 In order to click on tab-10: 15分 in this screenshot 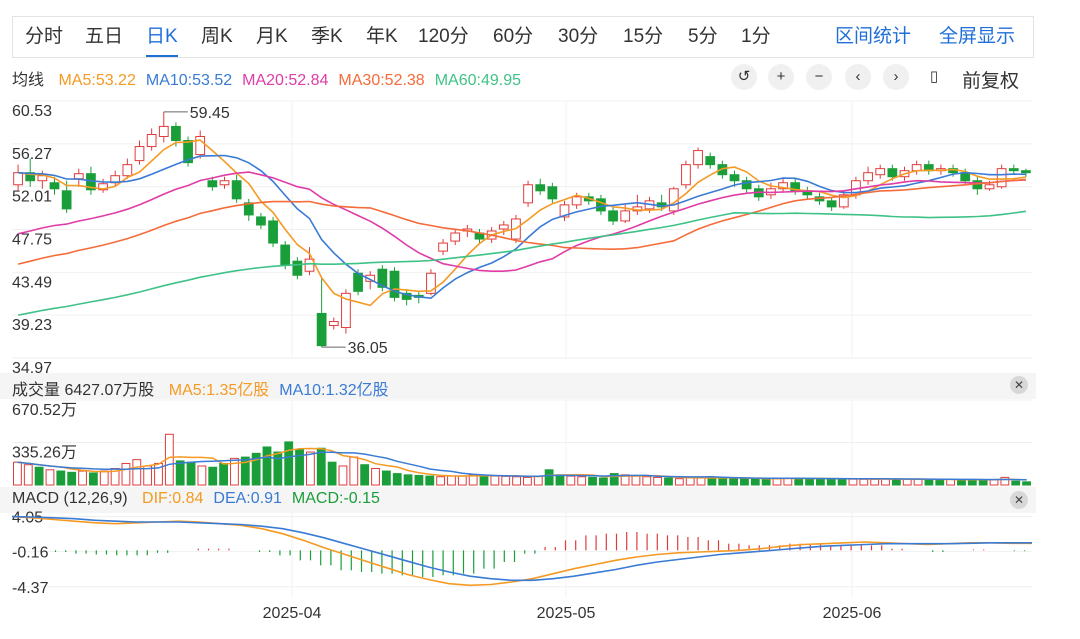, I will do `click(643, 36)`.